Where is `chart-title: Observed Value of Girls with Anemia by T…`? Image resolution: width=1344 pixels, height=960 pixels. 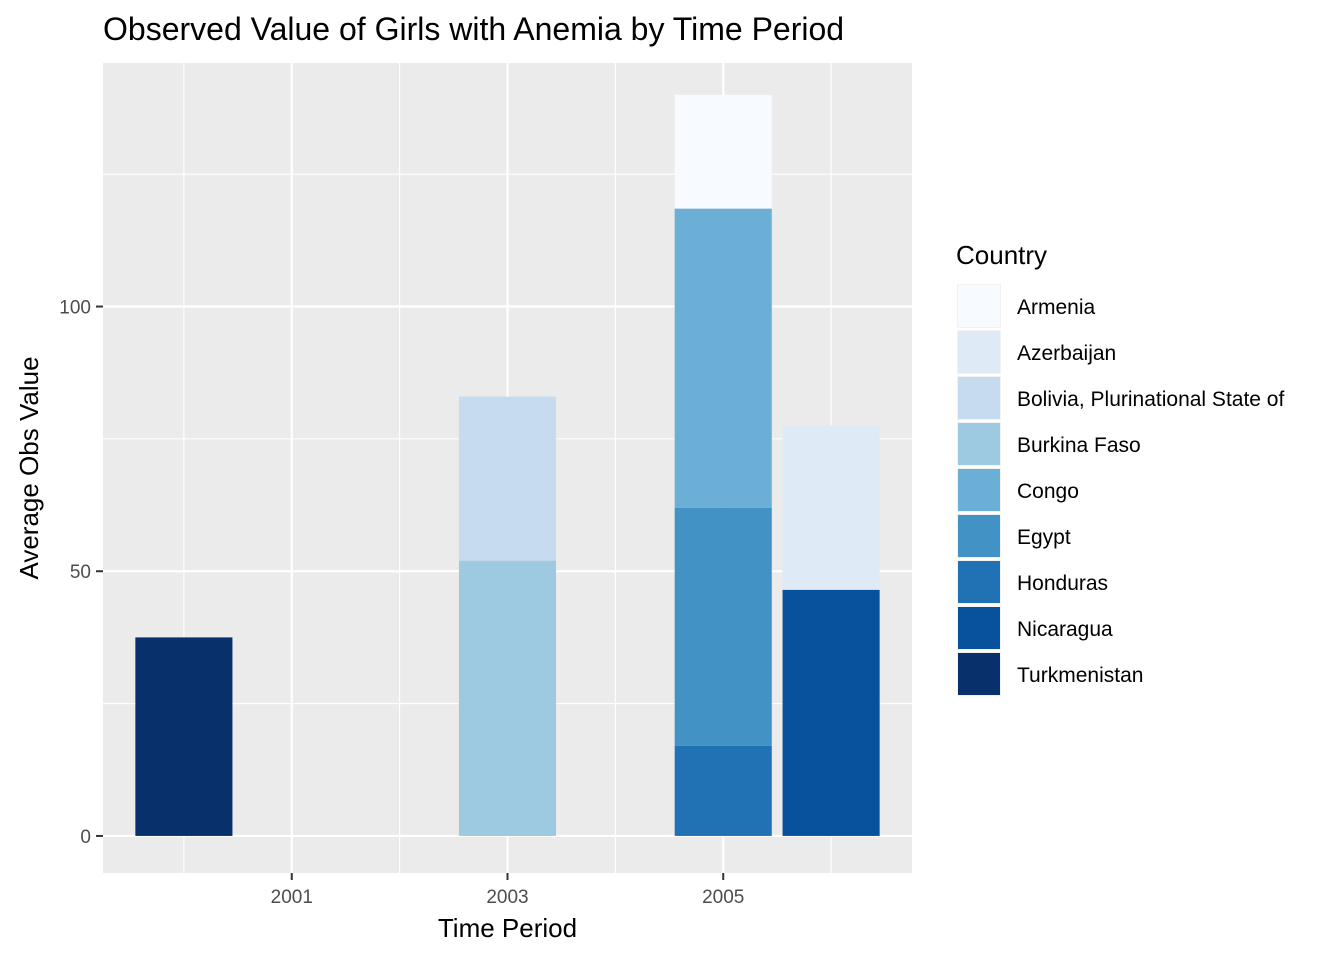 chart-title: Observed Value of Girls with Anemia by T… is located at coordinates (473, 29).